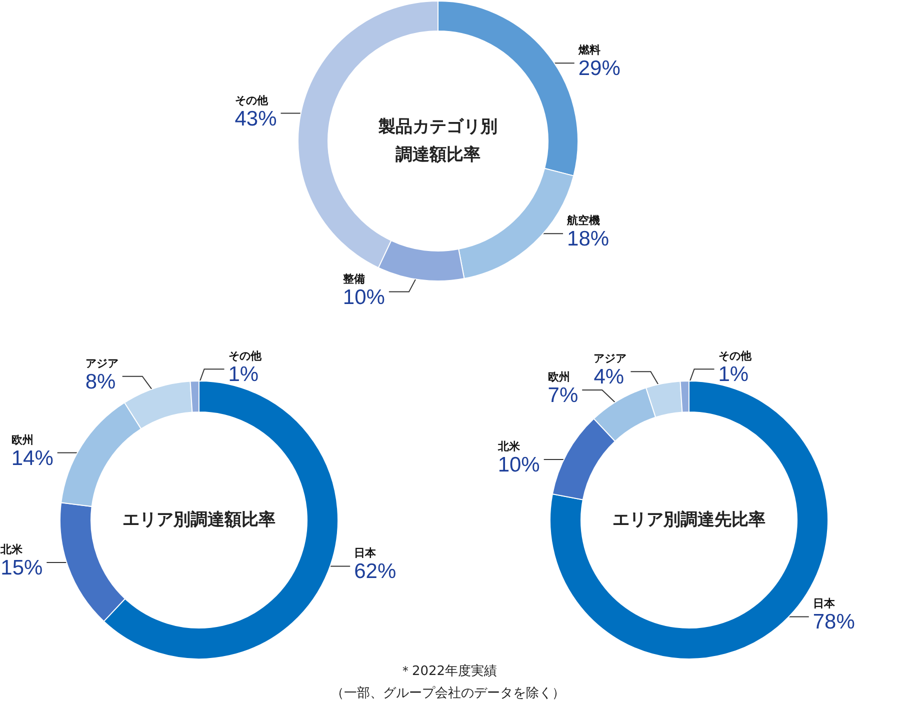 The height and width of the screenshot is (702, 897). What do you see at coordinates (375, 572) in the screenshot?
I see `data-label: 62%` at bounding box center [375, 572].